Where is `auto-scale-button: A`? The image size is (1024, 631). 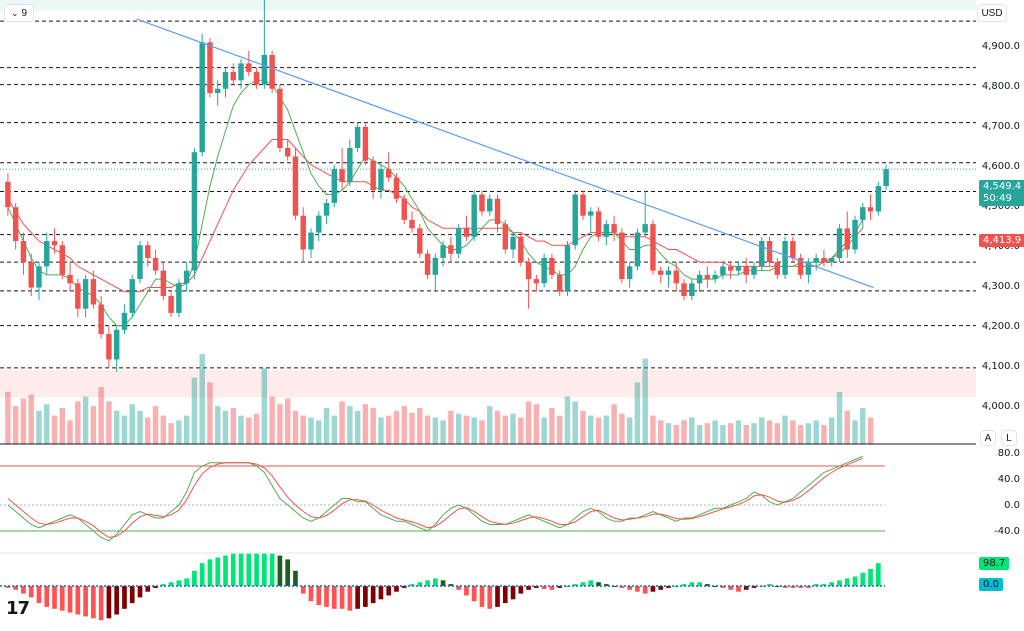 auto-scale-button: A is located at coordinates (988, 438).